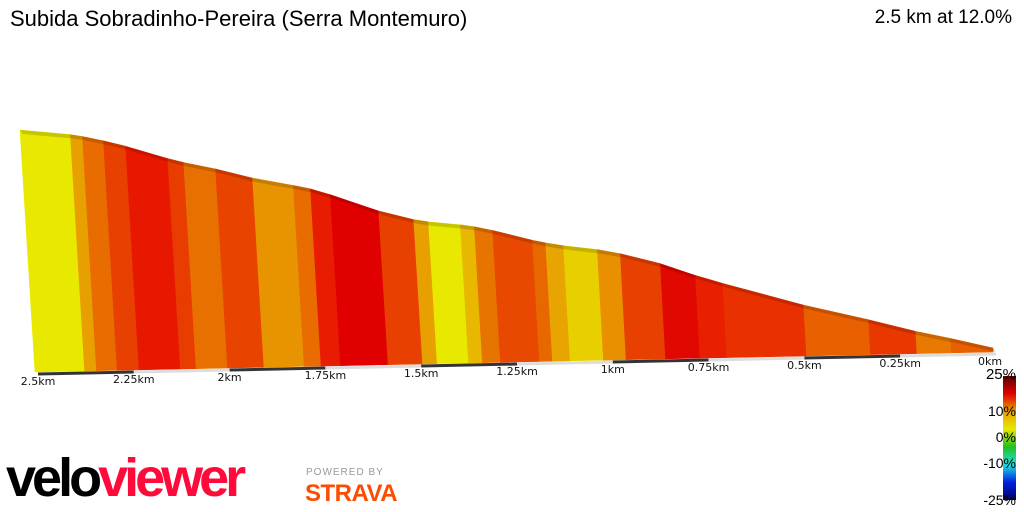 This screenshot has width=1024, height=512. I want to click on x-tick-label: 1.75km, so click(326, 375).